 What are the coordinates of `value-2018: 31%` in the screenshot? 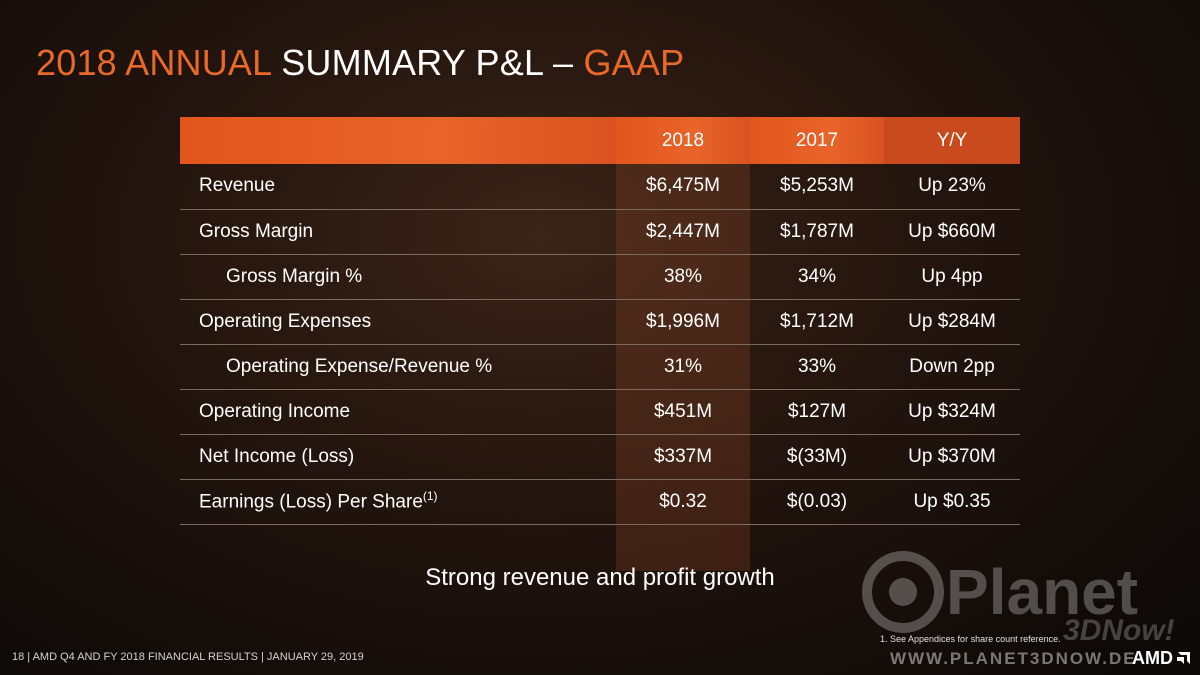 It's located at (683, 366).